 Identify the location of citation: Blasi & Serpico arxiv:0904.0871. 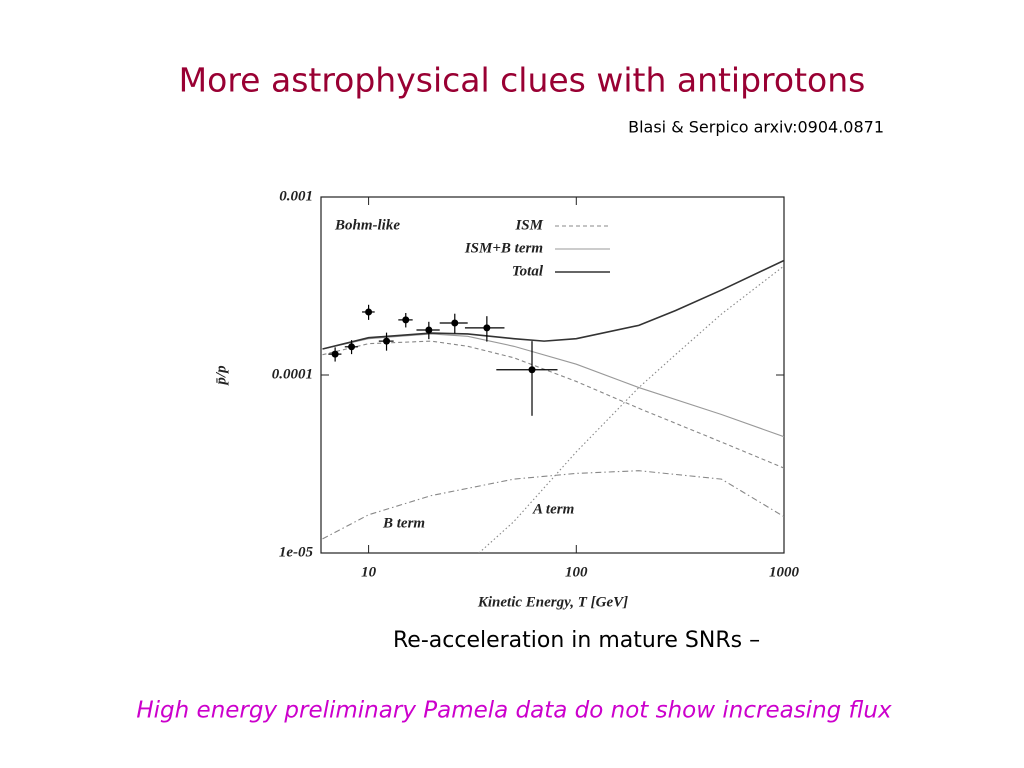
(756, 127).